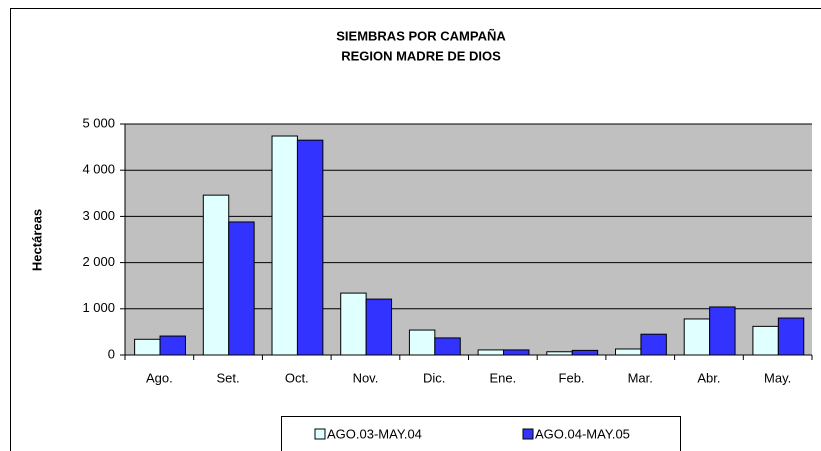 This screenshot has width=821, height=451. I want to click on y-tick-label: 2 000, so click(98, 261).